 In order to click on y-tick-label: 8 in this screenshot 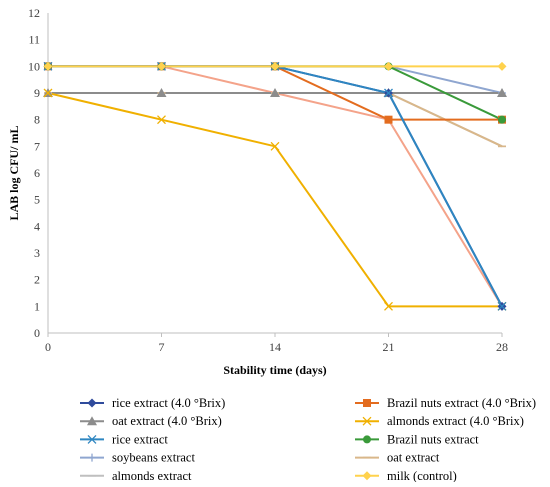, I will do `click(37, 120)`.